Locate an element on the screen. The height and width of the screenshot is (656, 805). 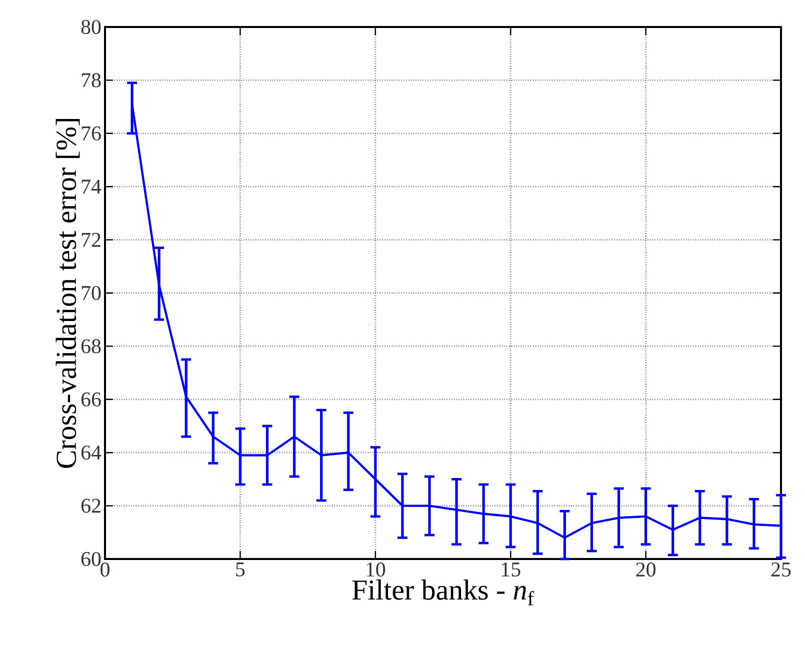
y-tick-label: 66 is located at coordinates (91, 399).